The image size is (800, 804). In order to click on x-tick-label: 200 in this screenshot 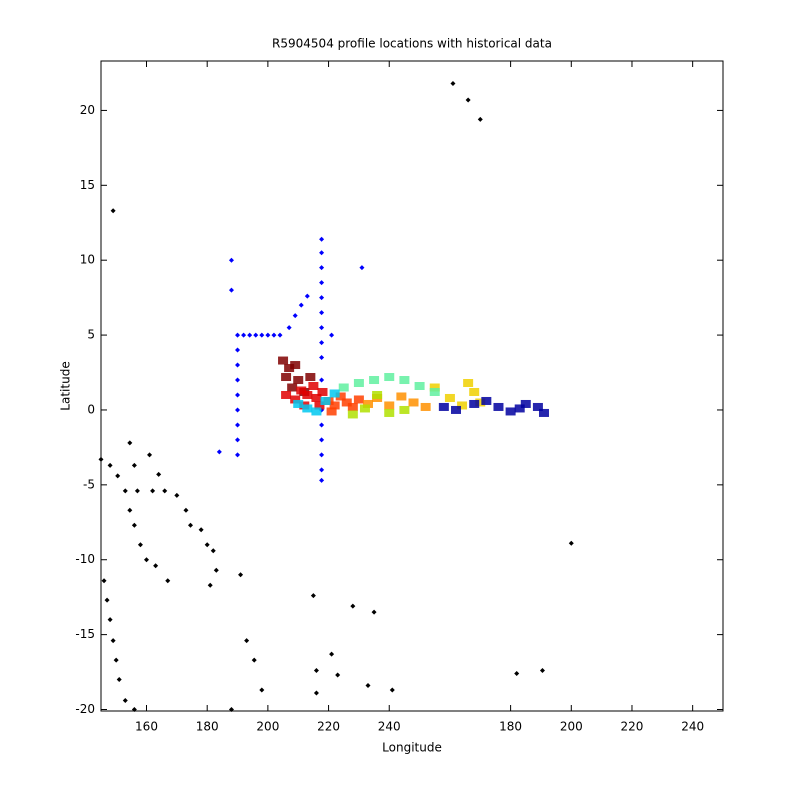, I will do `click(571, 727)`.